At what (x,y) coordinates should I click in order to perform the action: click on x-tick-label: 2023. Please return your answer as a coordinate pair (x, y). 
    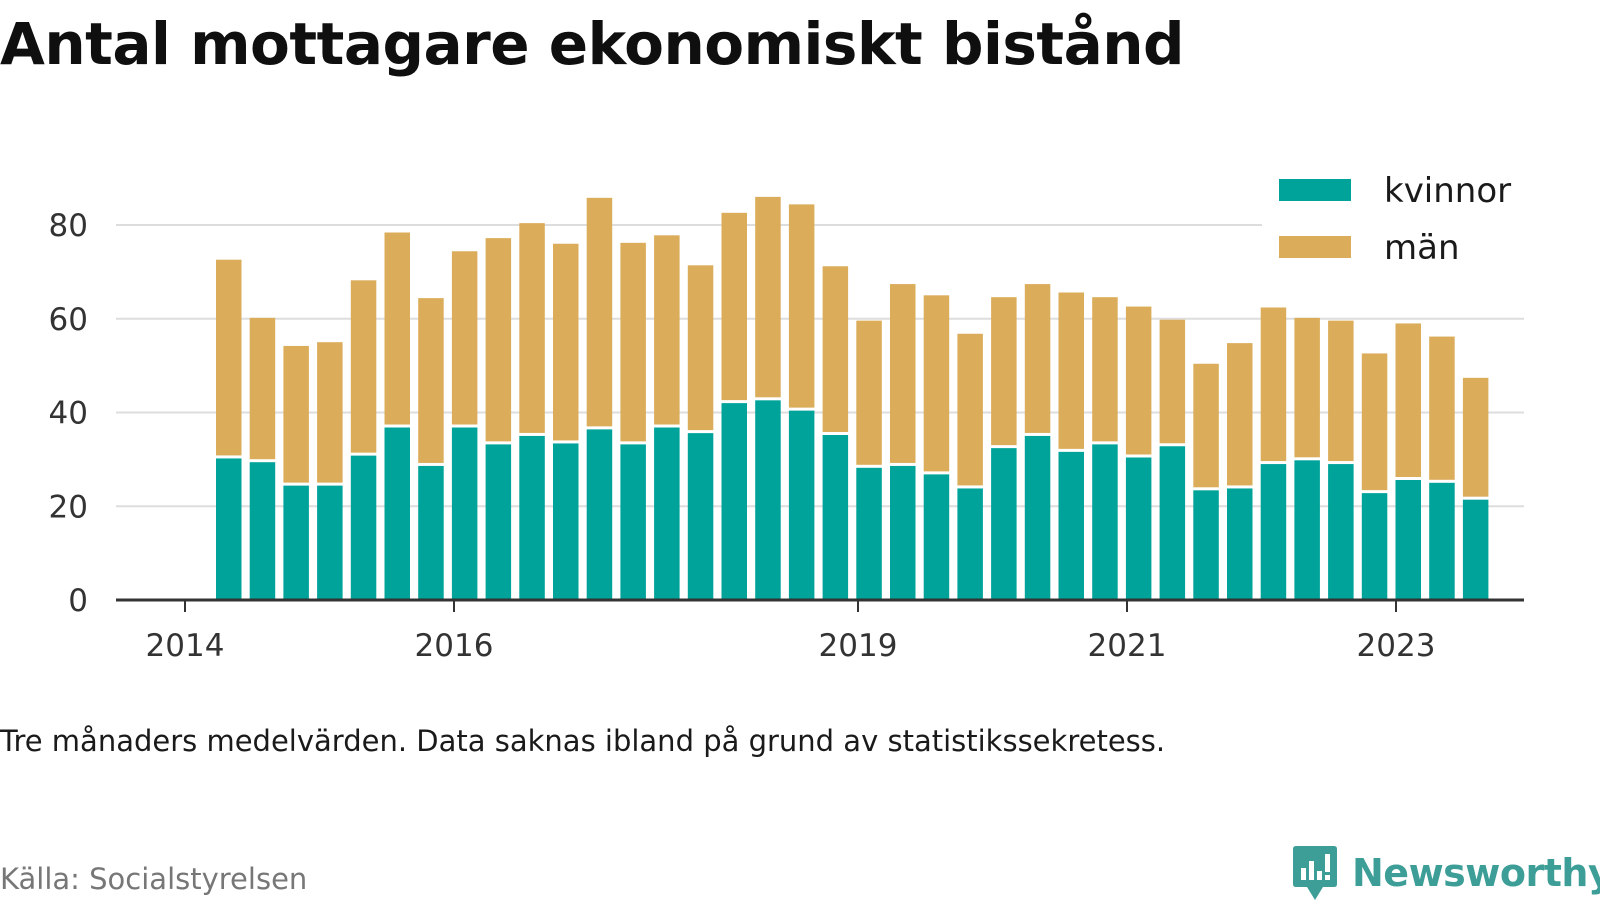
    Looking at the image, I should click on (1396, 646).